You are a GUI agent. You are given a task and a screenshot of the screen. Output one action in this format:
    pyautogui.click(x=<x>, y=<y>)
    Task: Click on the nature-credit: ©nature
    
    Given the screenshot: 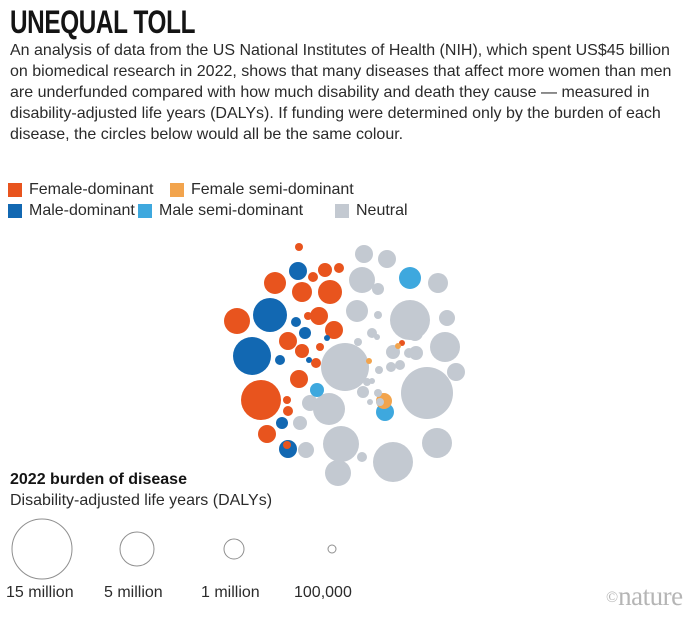 What is the action you would take?
    pyautogui.click(x=644, y=596)
    